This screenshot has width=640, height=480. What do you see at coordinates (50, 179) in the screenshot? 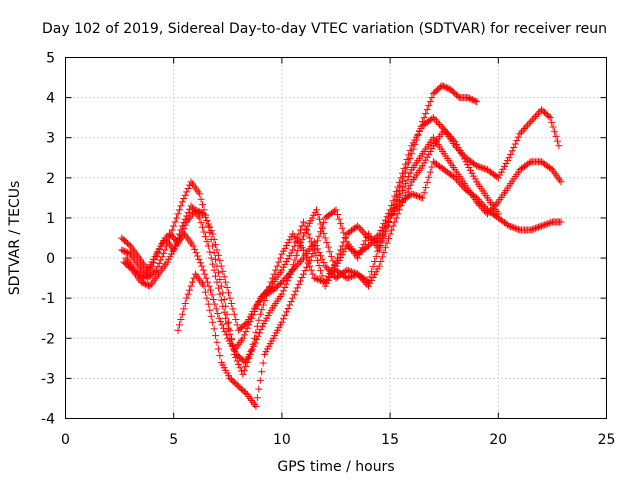
I see `y-tick-label: 2` at bounding box center [50, 179].